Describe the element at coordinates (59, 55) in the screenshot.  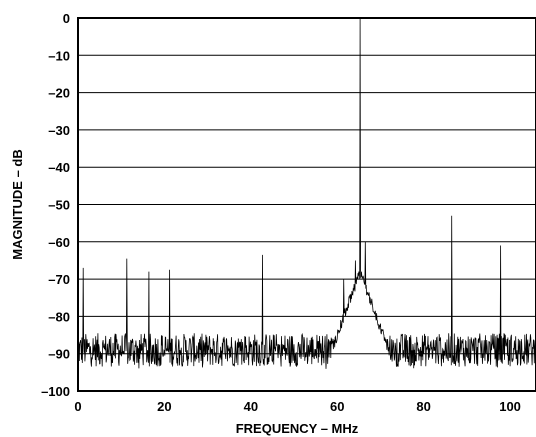
I see `y-tick-label: –10` at that location.